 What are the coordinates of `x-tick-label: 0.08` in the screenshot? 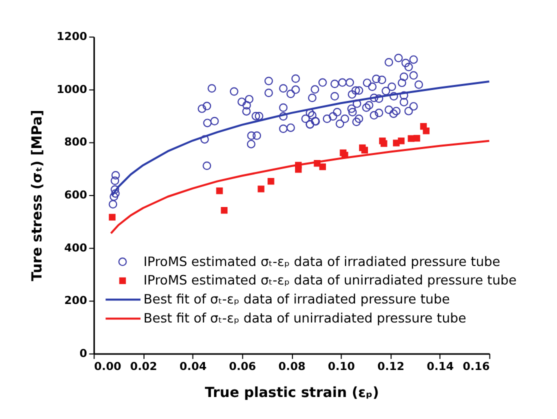 It's located at (292, 366).